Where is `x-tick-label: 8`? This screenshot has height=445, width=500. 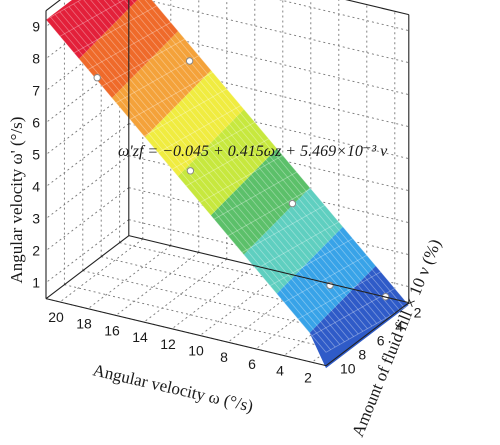
x-tick-label: 8 is located at coordinates (224, 357).